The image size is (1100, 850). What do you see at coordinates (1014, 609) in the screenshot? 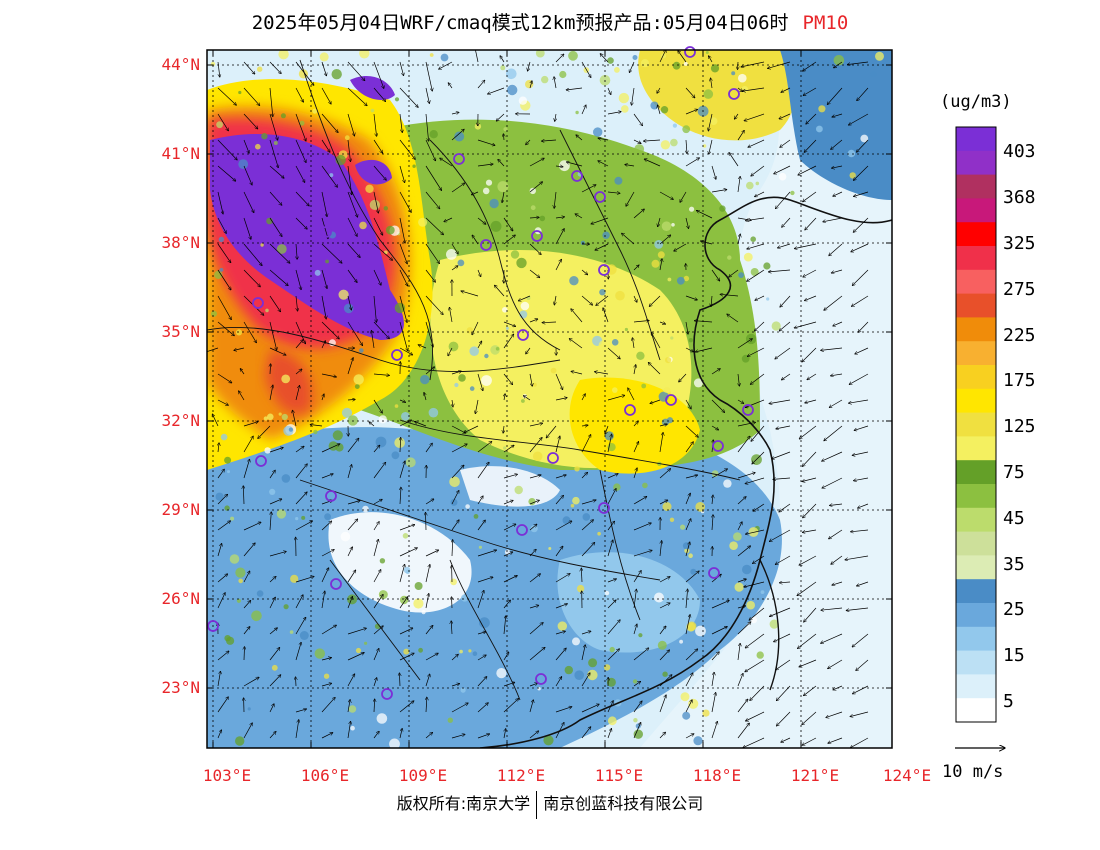
I see `colorbar-label: 25` at bounding box center [1014, 609].